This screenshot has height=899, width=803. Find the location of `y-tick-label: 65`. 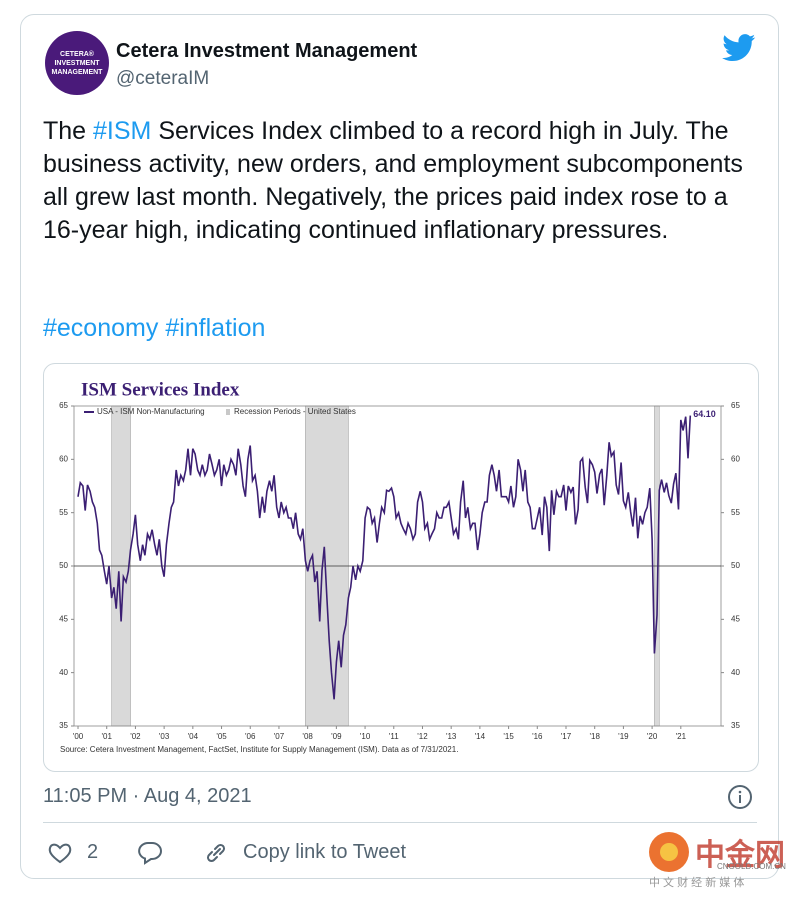

y-tick-label: 65 is located at coordinates (63, 405).